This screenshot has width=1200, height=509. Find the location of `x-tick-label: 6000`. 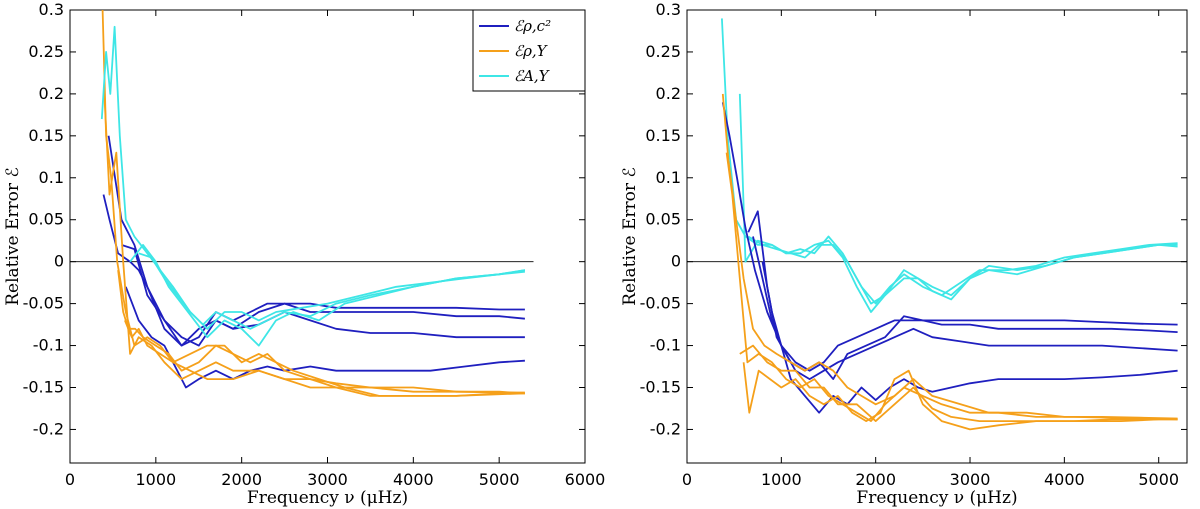

x-tick-label: 6000 is located at coordinates (585, 479).